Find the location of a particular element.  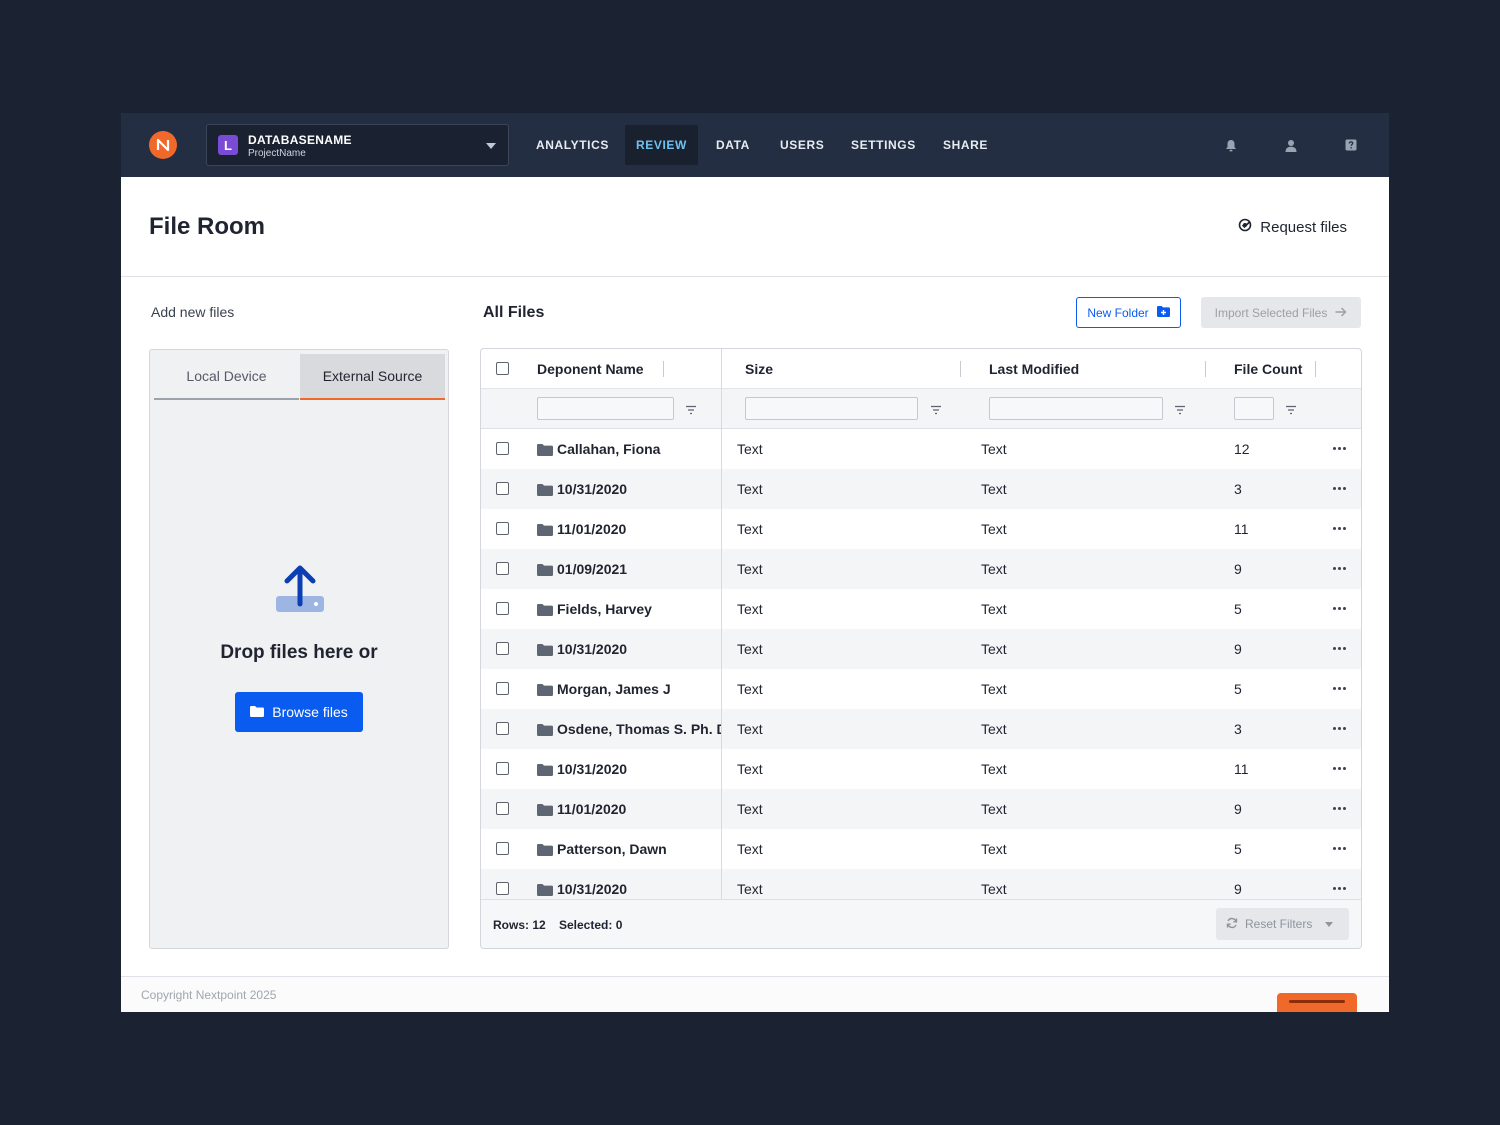

size-cell: Text is located at coordinates (750, 889).